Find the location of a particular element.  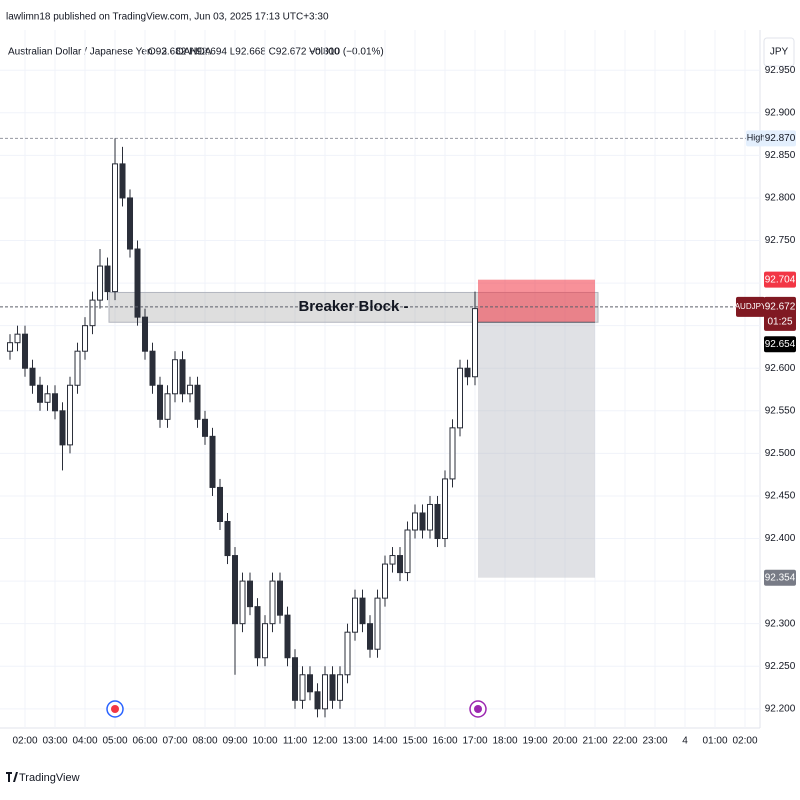

stop-price: 92.704 is located at coordinates (780, 279).